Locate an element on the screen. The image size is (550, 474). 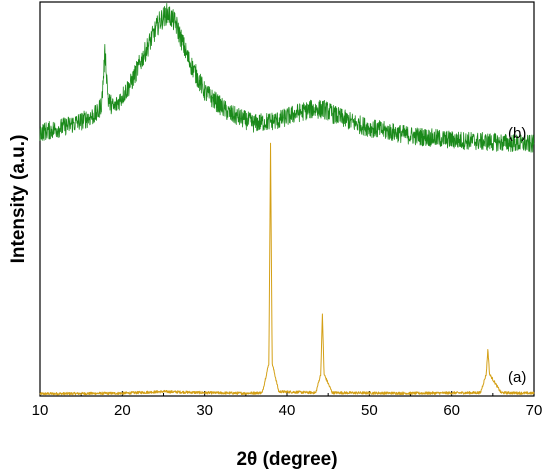
x-axis-ticks: 10 20 30 40 50 60 70 is located at coordinates (287, 405).